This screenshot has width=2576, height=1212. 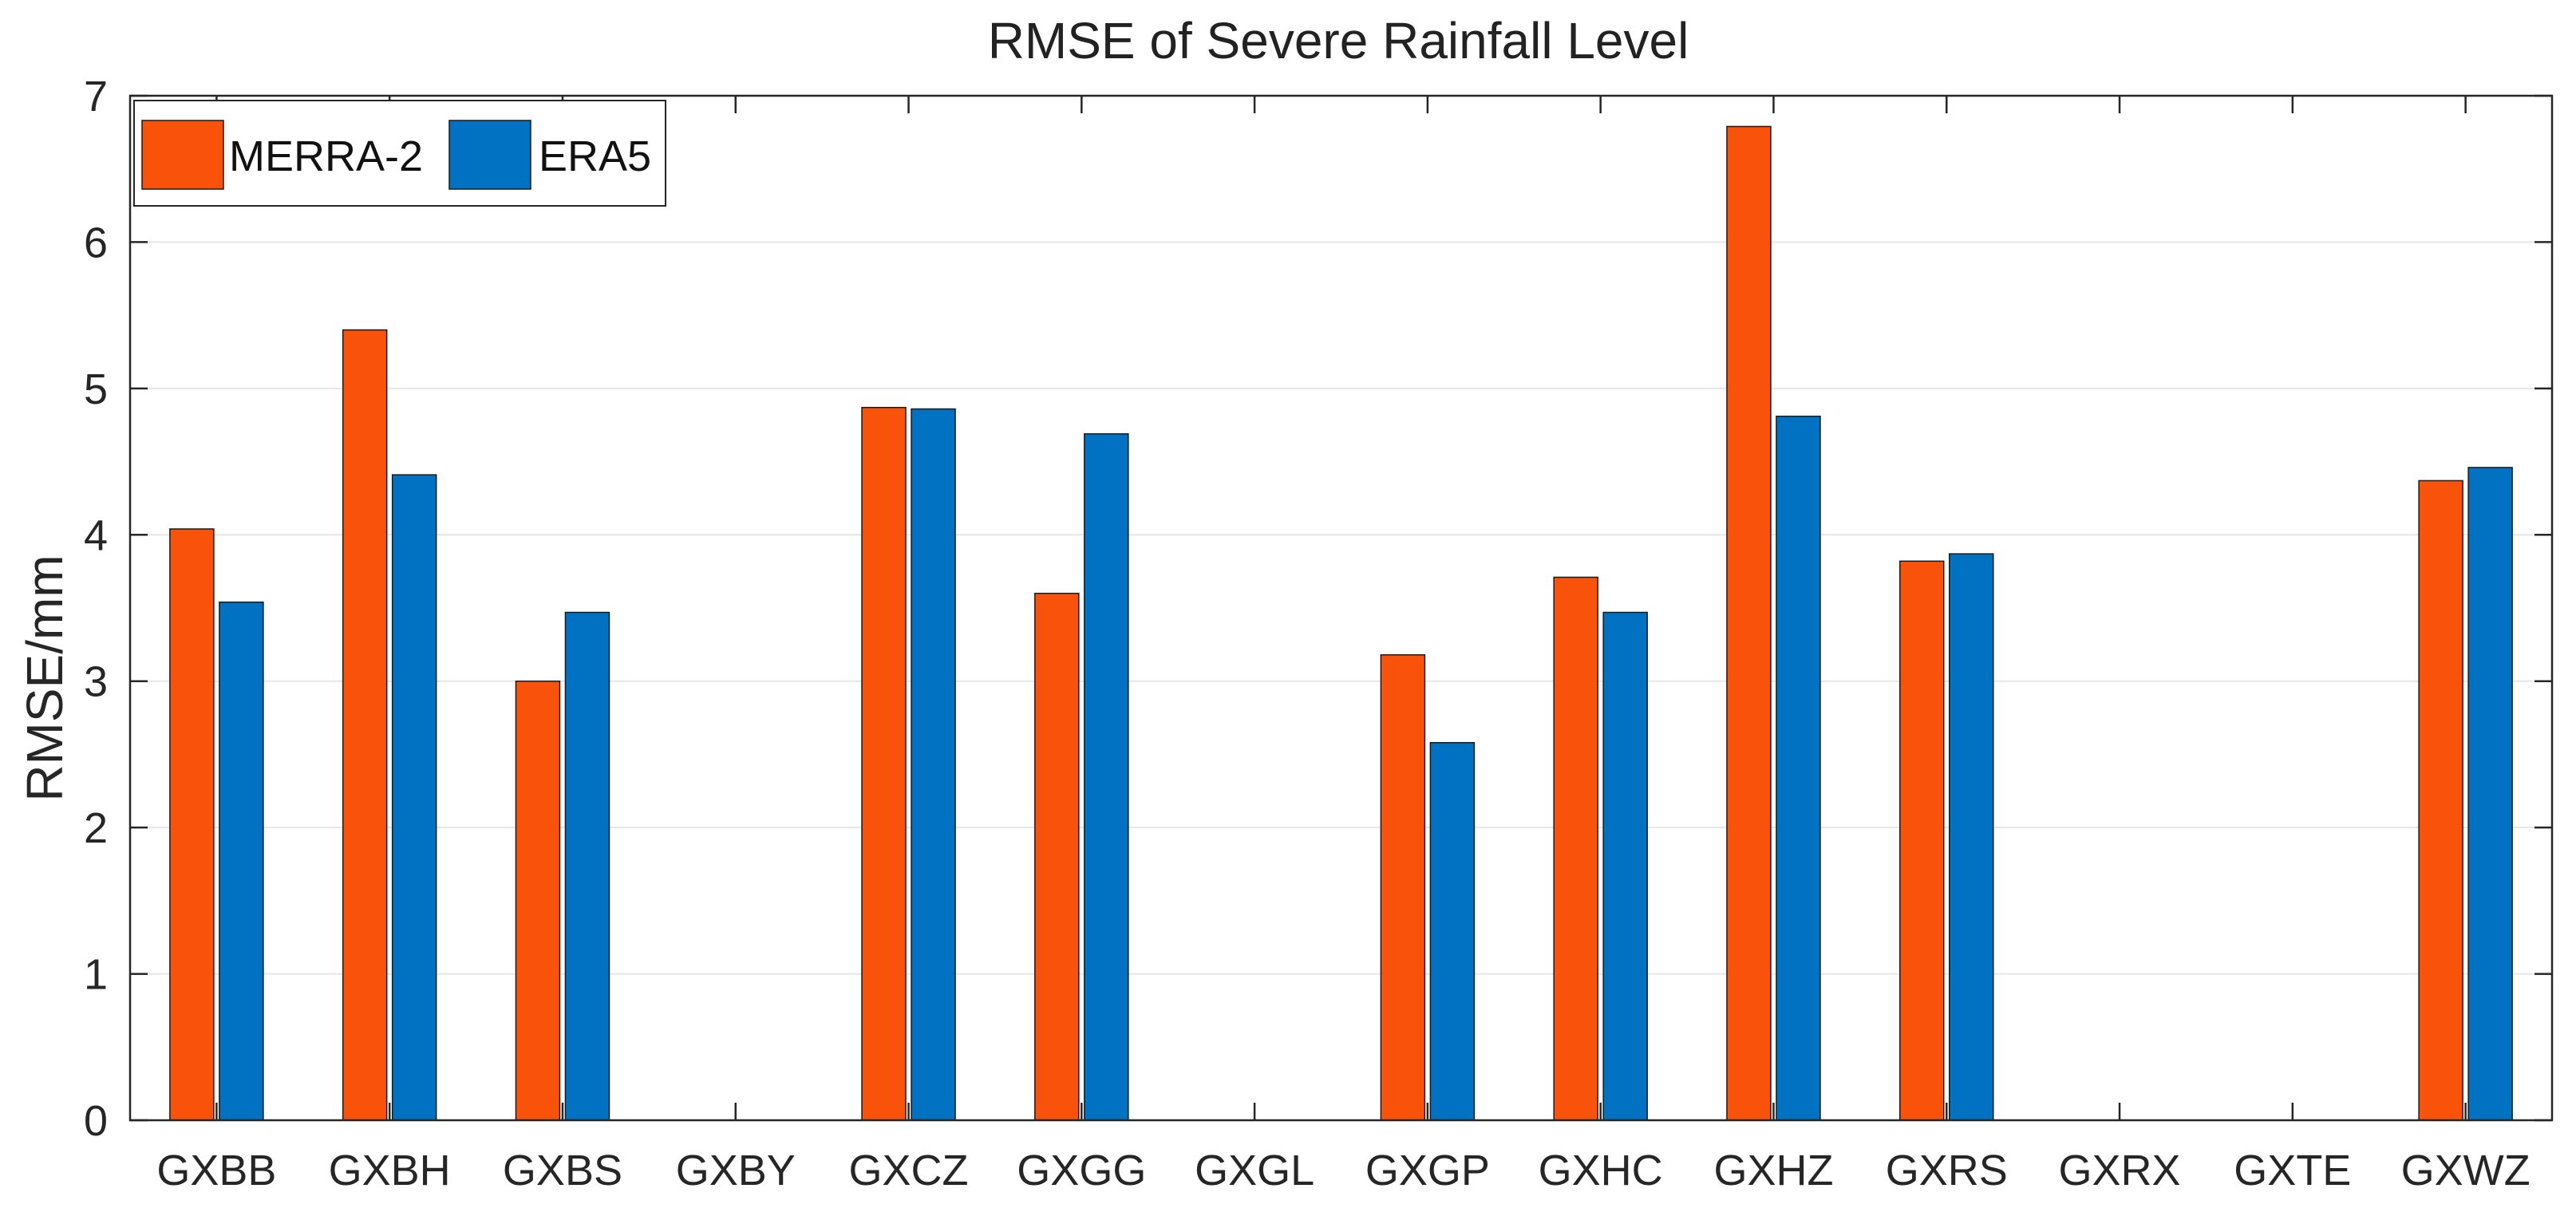 What do you see at coordinates (1971, 837) in the screenshot?
I see `bar-era5-gxrs` at bounding box center [1971, 837].